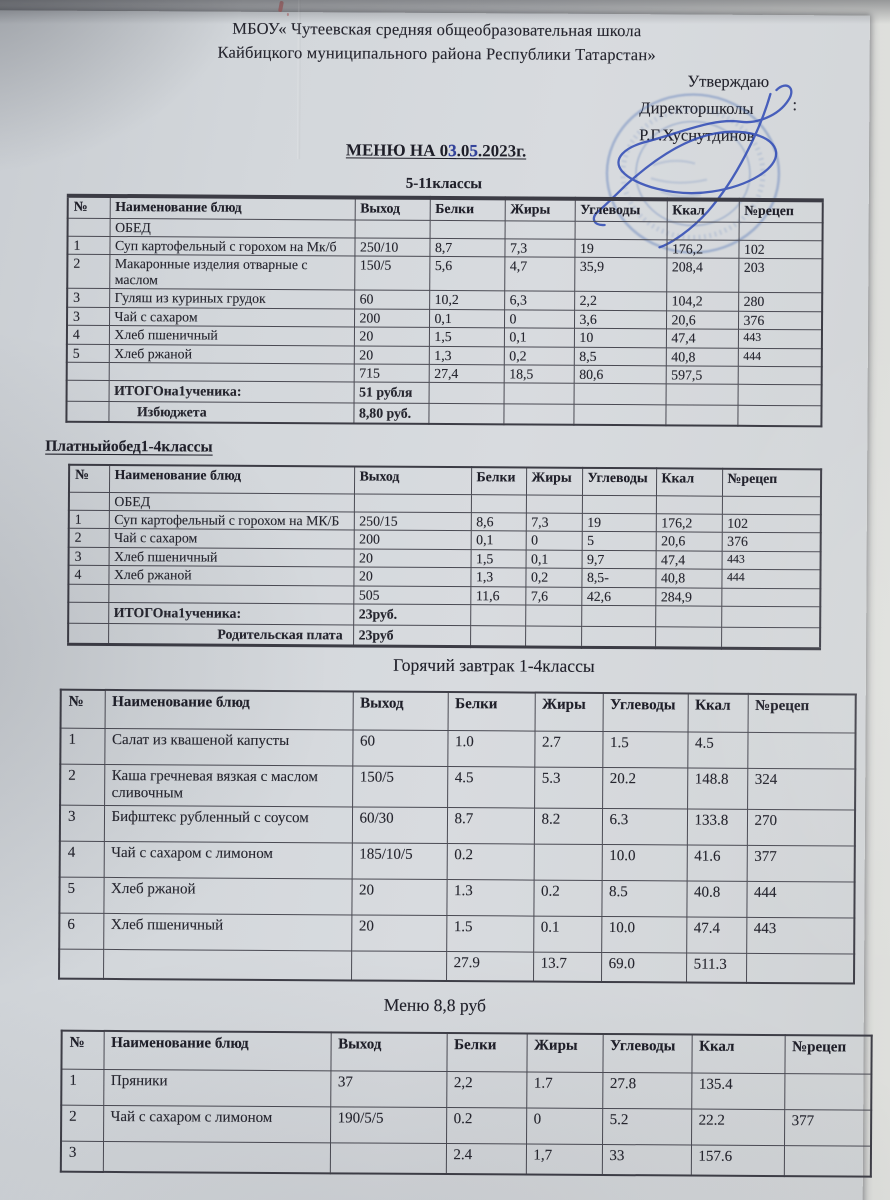  Describe the element at coordinates (644, 934) in the screenshot. I see `table-cell: 10.0` at that location.